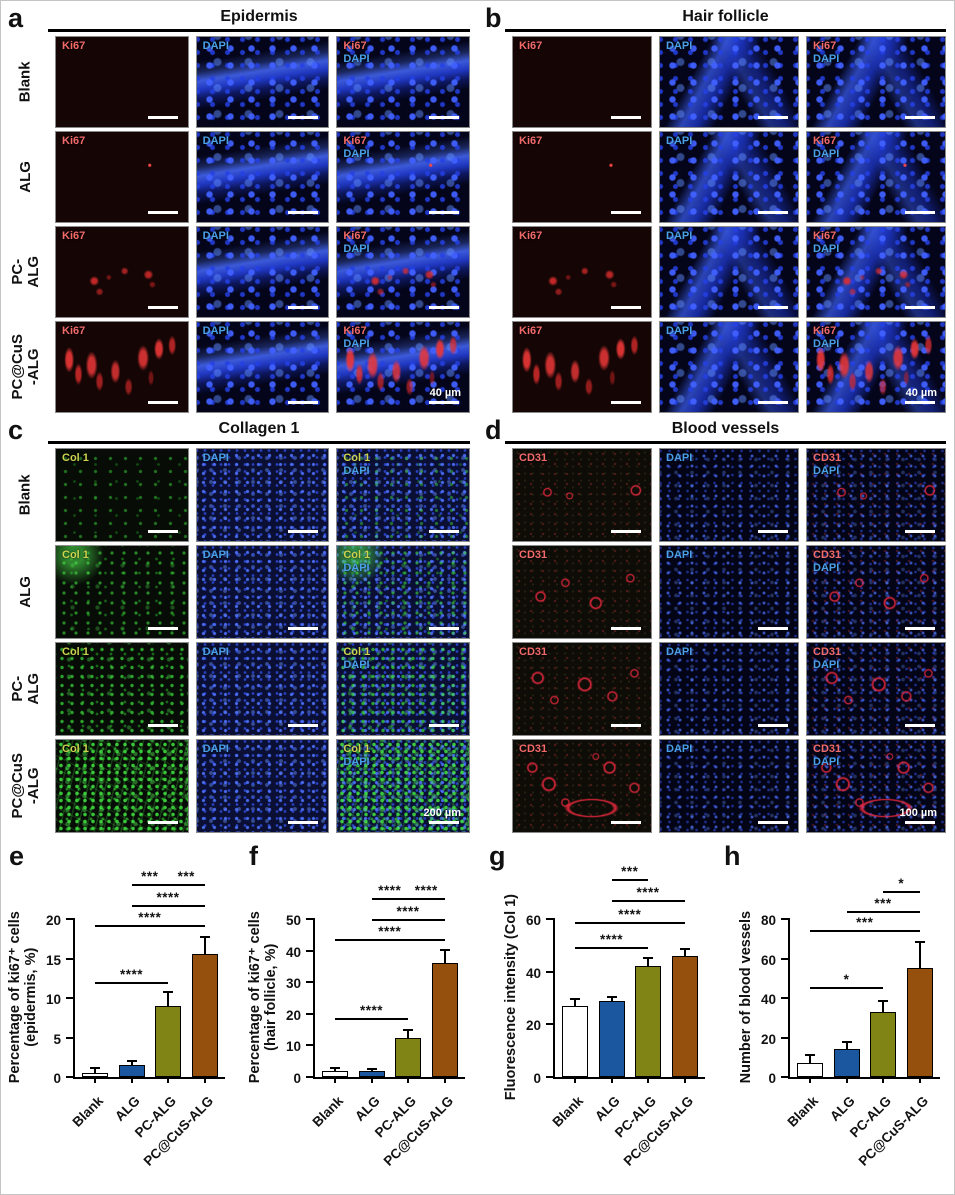  I want to click on panel-b-title: Hair follicle, so click(725, 20).